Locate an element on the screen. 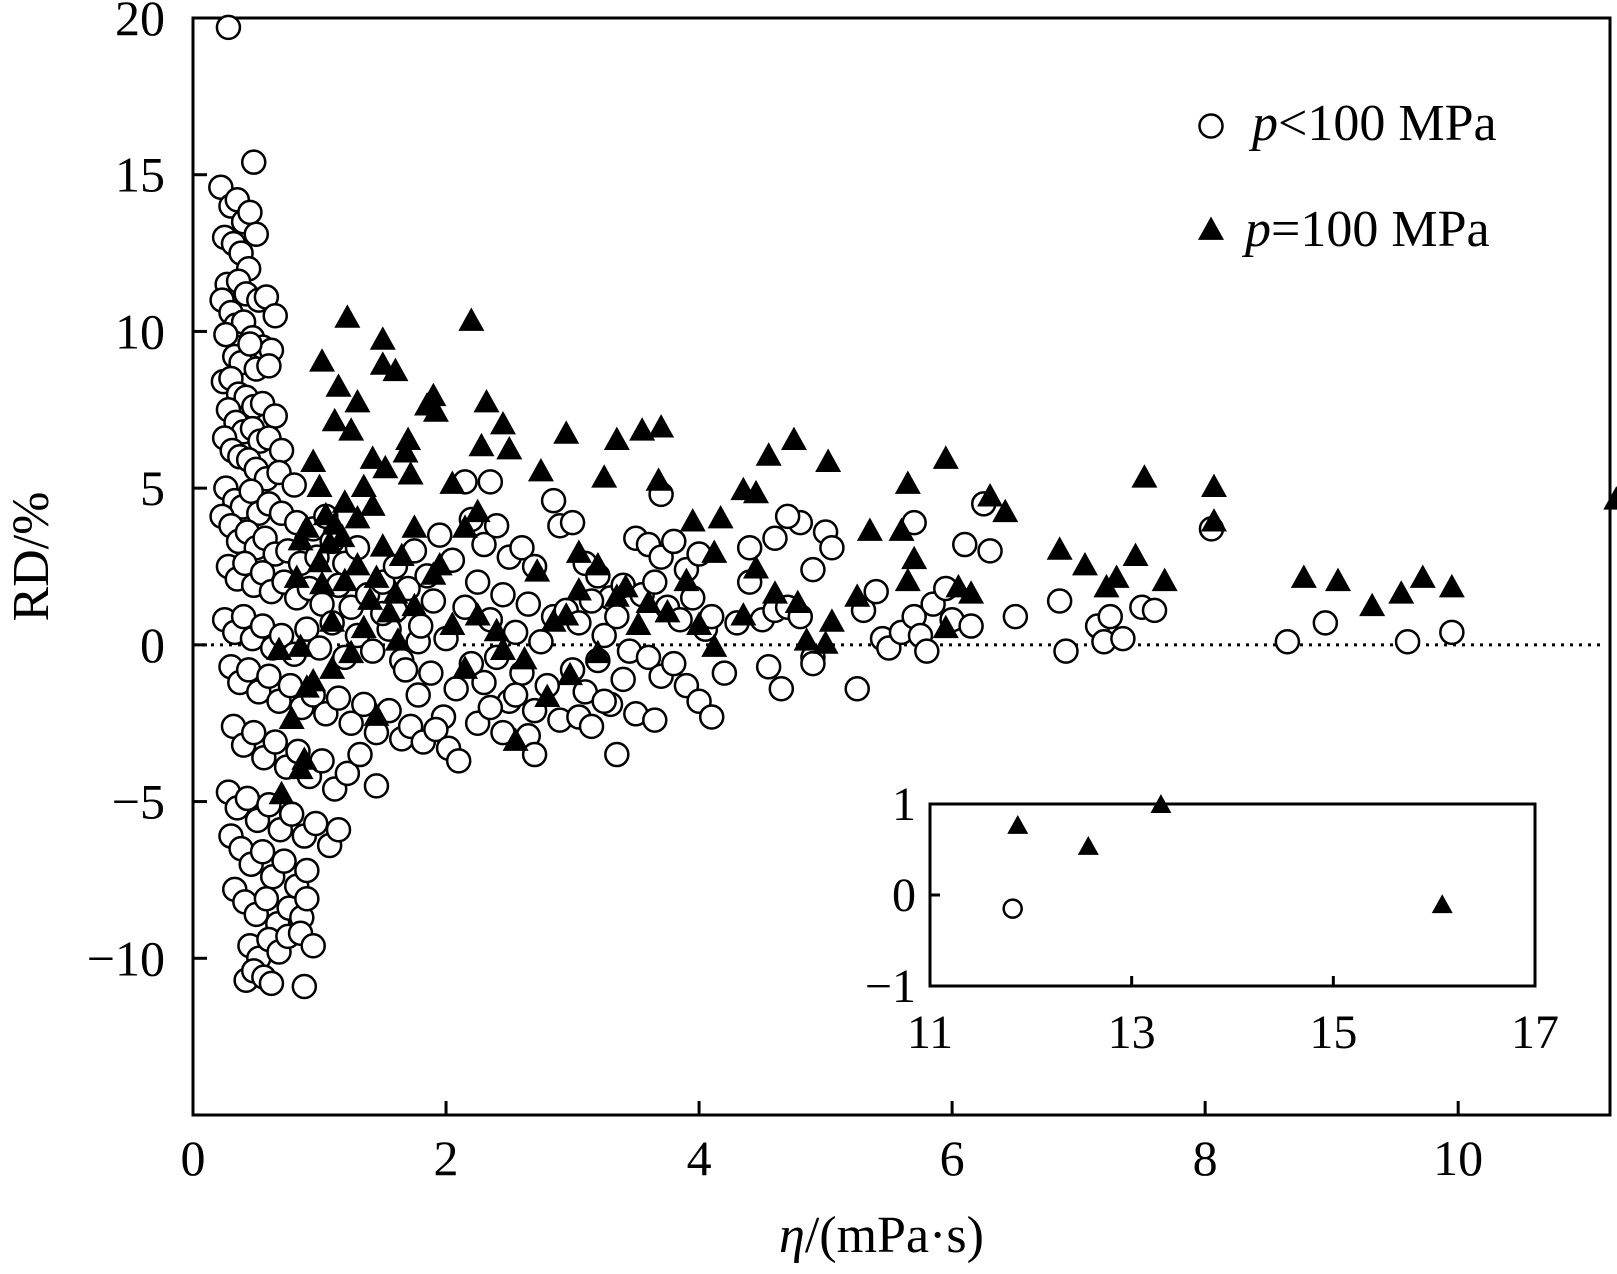 This screenshot has height=1274, width=1617. x-tick-label: 4 is located at coordinates (699, 1158).